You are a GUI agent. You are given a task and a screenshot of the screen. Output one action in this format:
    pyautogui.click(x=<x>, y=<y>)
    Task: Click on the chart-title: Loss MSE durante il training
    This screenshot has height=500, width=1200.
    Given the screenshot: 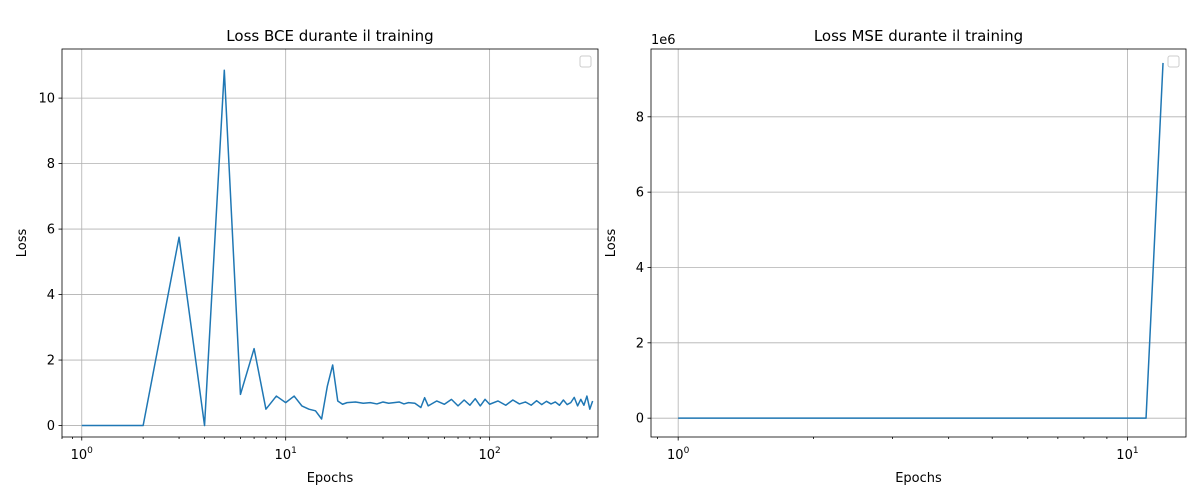 What is the action you would take?
    pyautogui.click(x=918, y=36)
    